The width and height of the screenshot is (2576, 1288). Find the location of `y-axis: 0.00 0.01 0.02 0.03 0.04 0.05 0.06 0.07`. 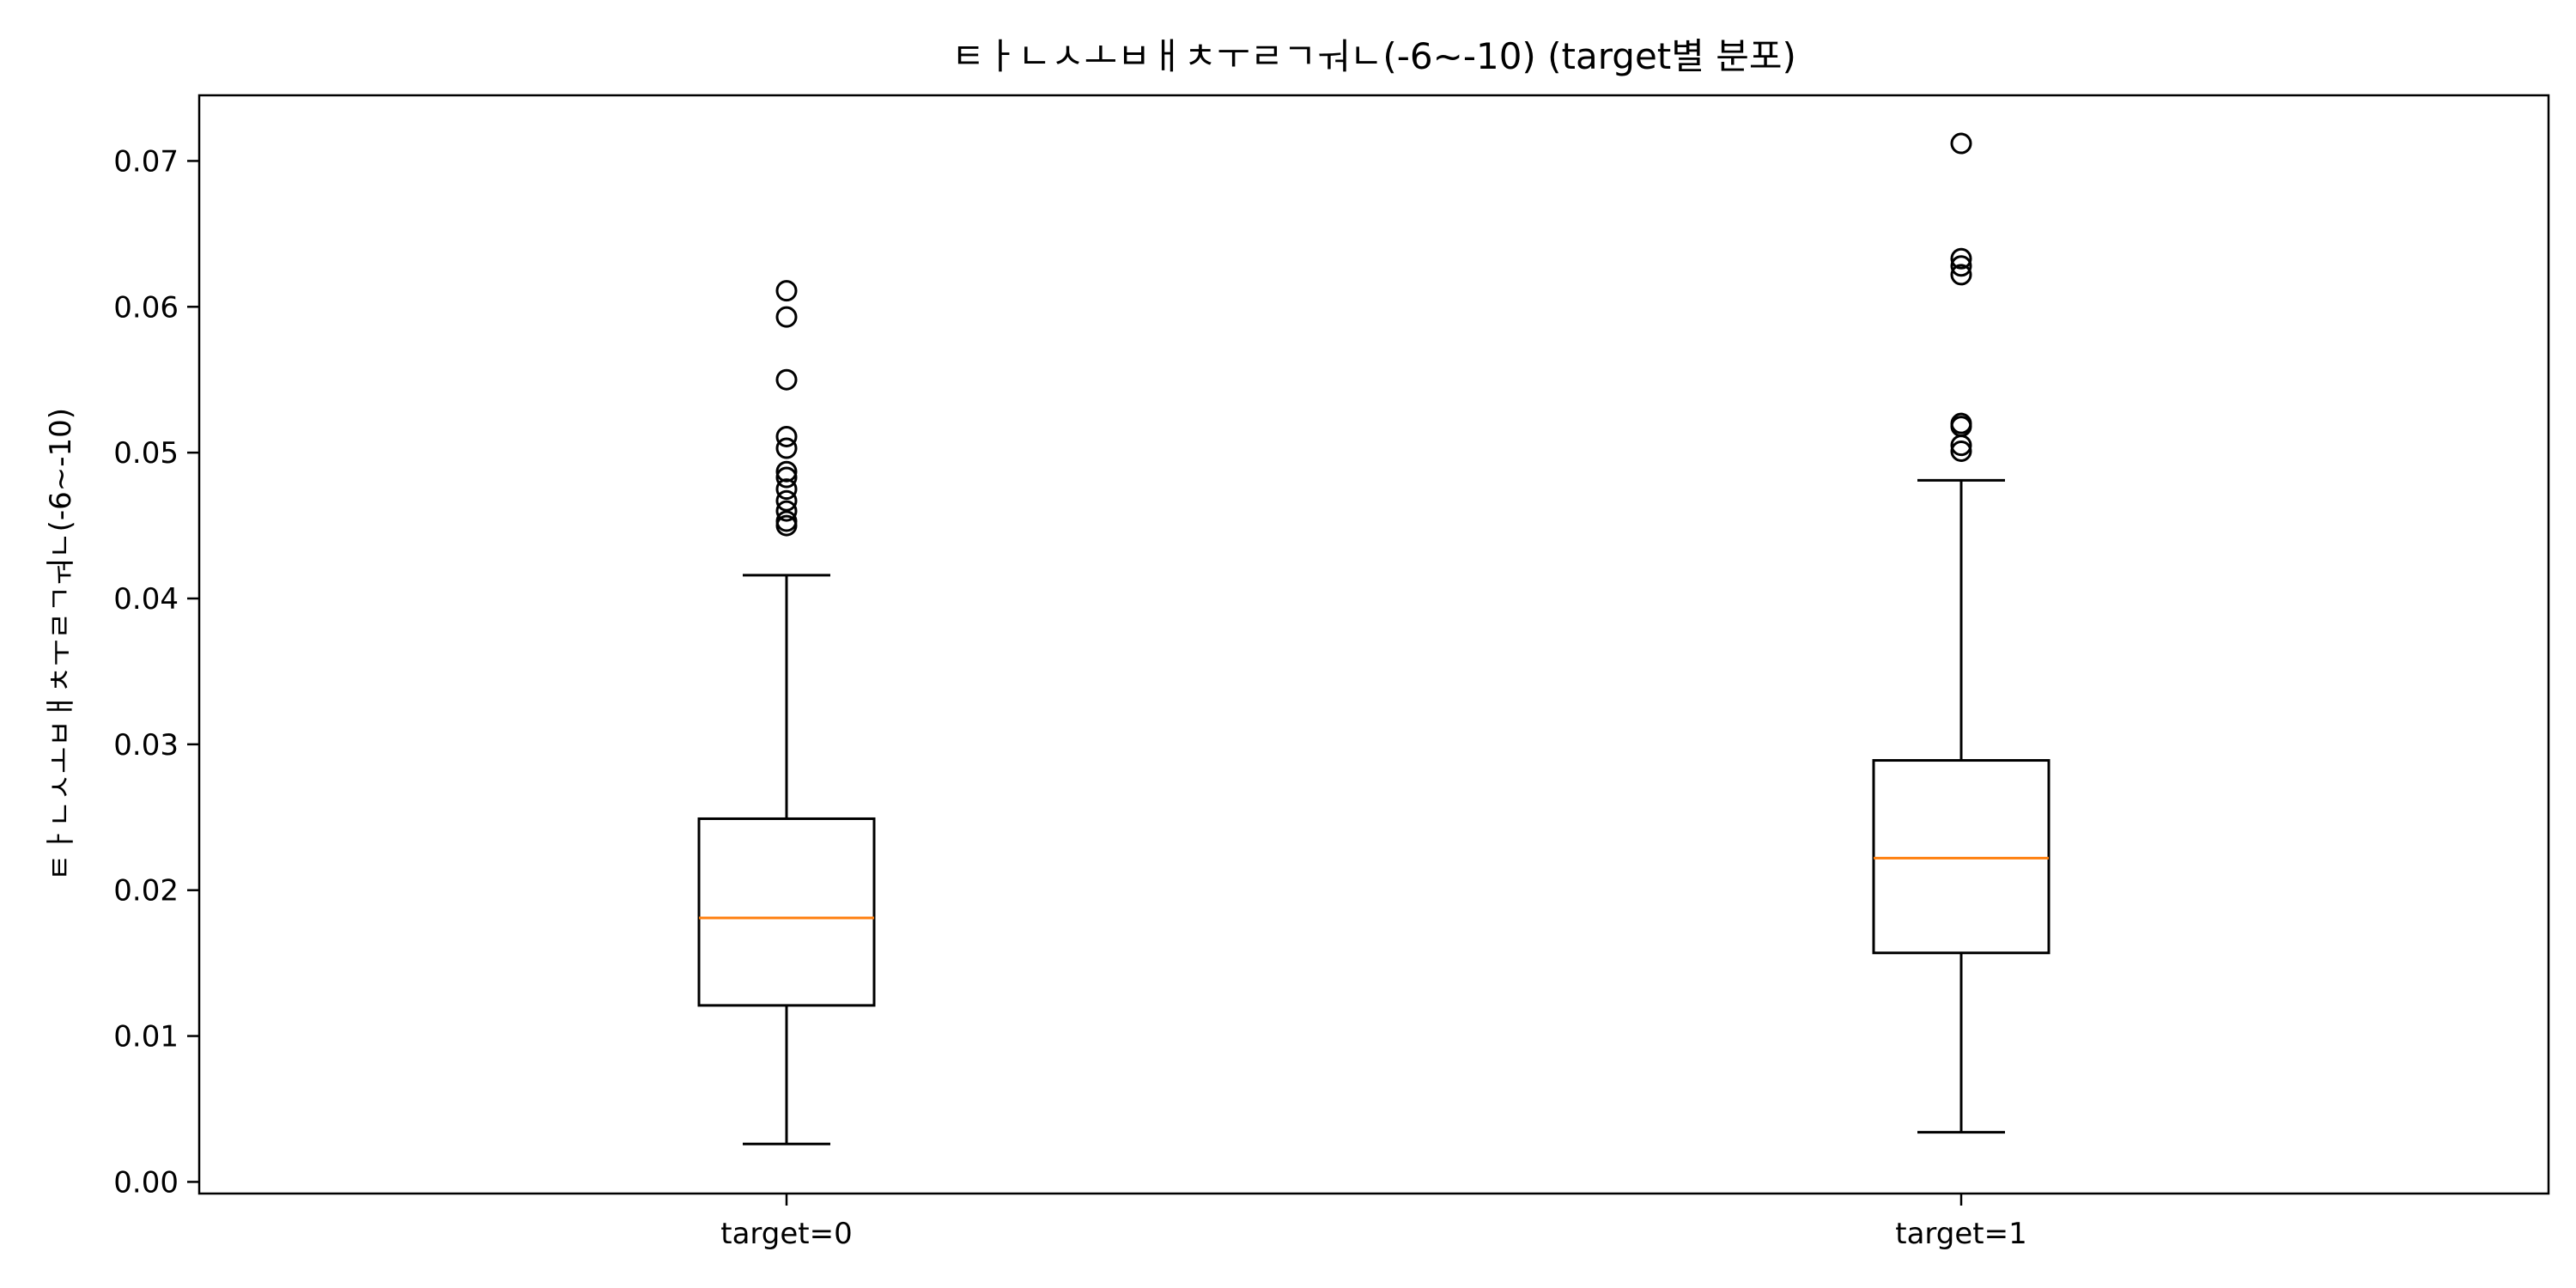

y-axis: 0.00 0.01 0.02 0.03 0.04 0.05 0.06 0.07 is located at coordinates (156, 672).